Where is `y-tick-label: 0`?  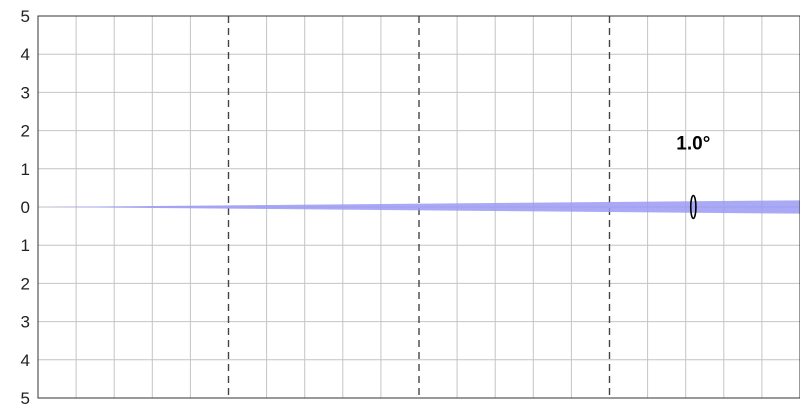 y-tick-label: 0 is located at coordinates (25, 207).